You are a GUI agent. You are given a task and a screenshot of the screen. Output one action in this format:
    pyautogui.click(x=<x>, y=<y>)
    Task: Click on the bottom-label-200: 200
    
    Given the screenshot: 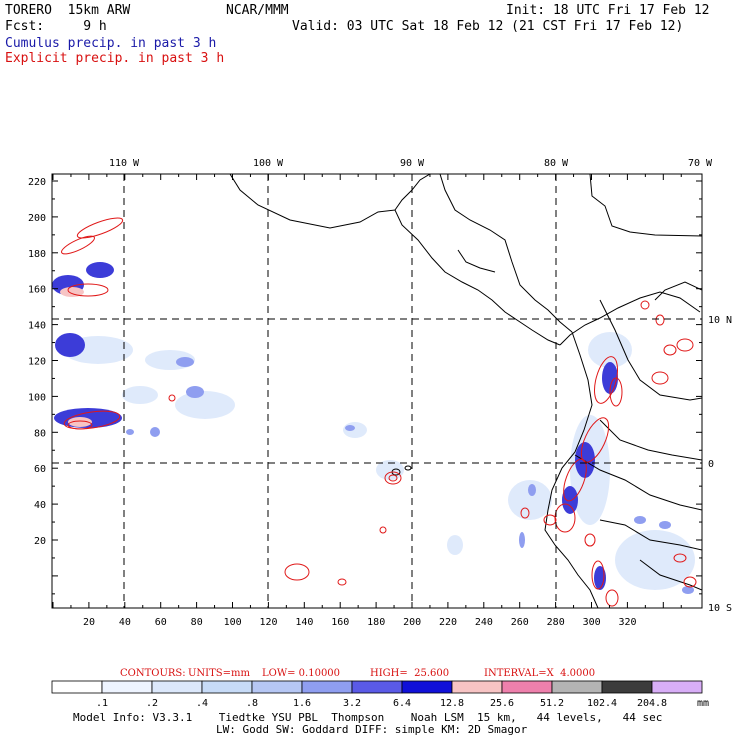 What is the action you would take?
    pyautogui.click(x=412, y=622)
    